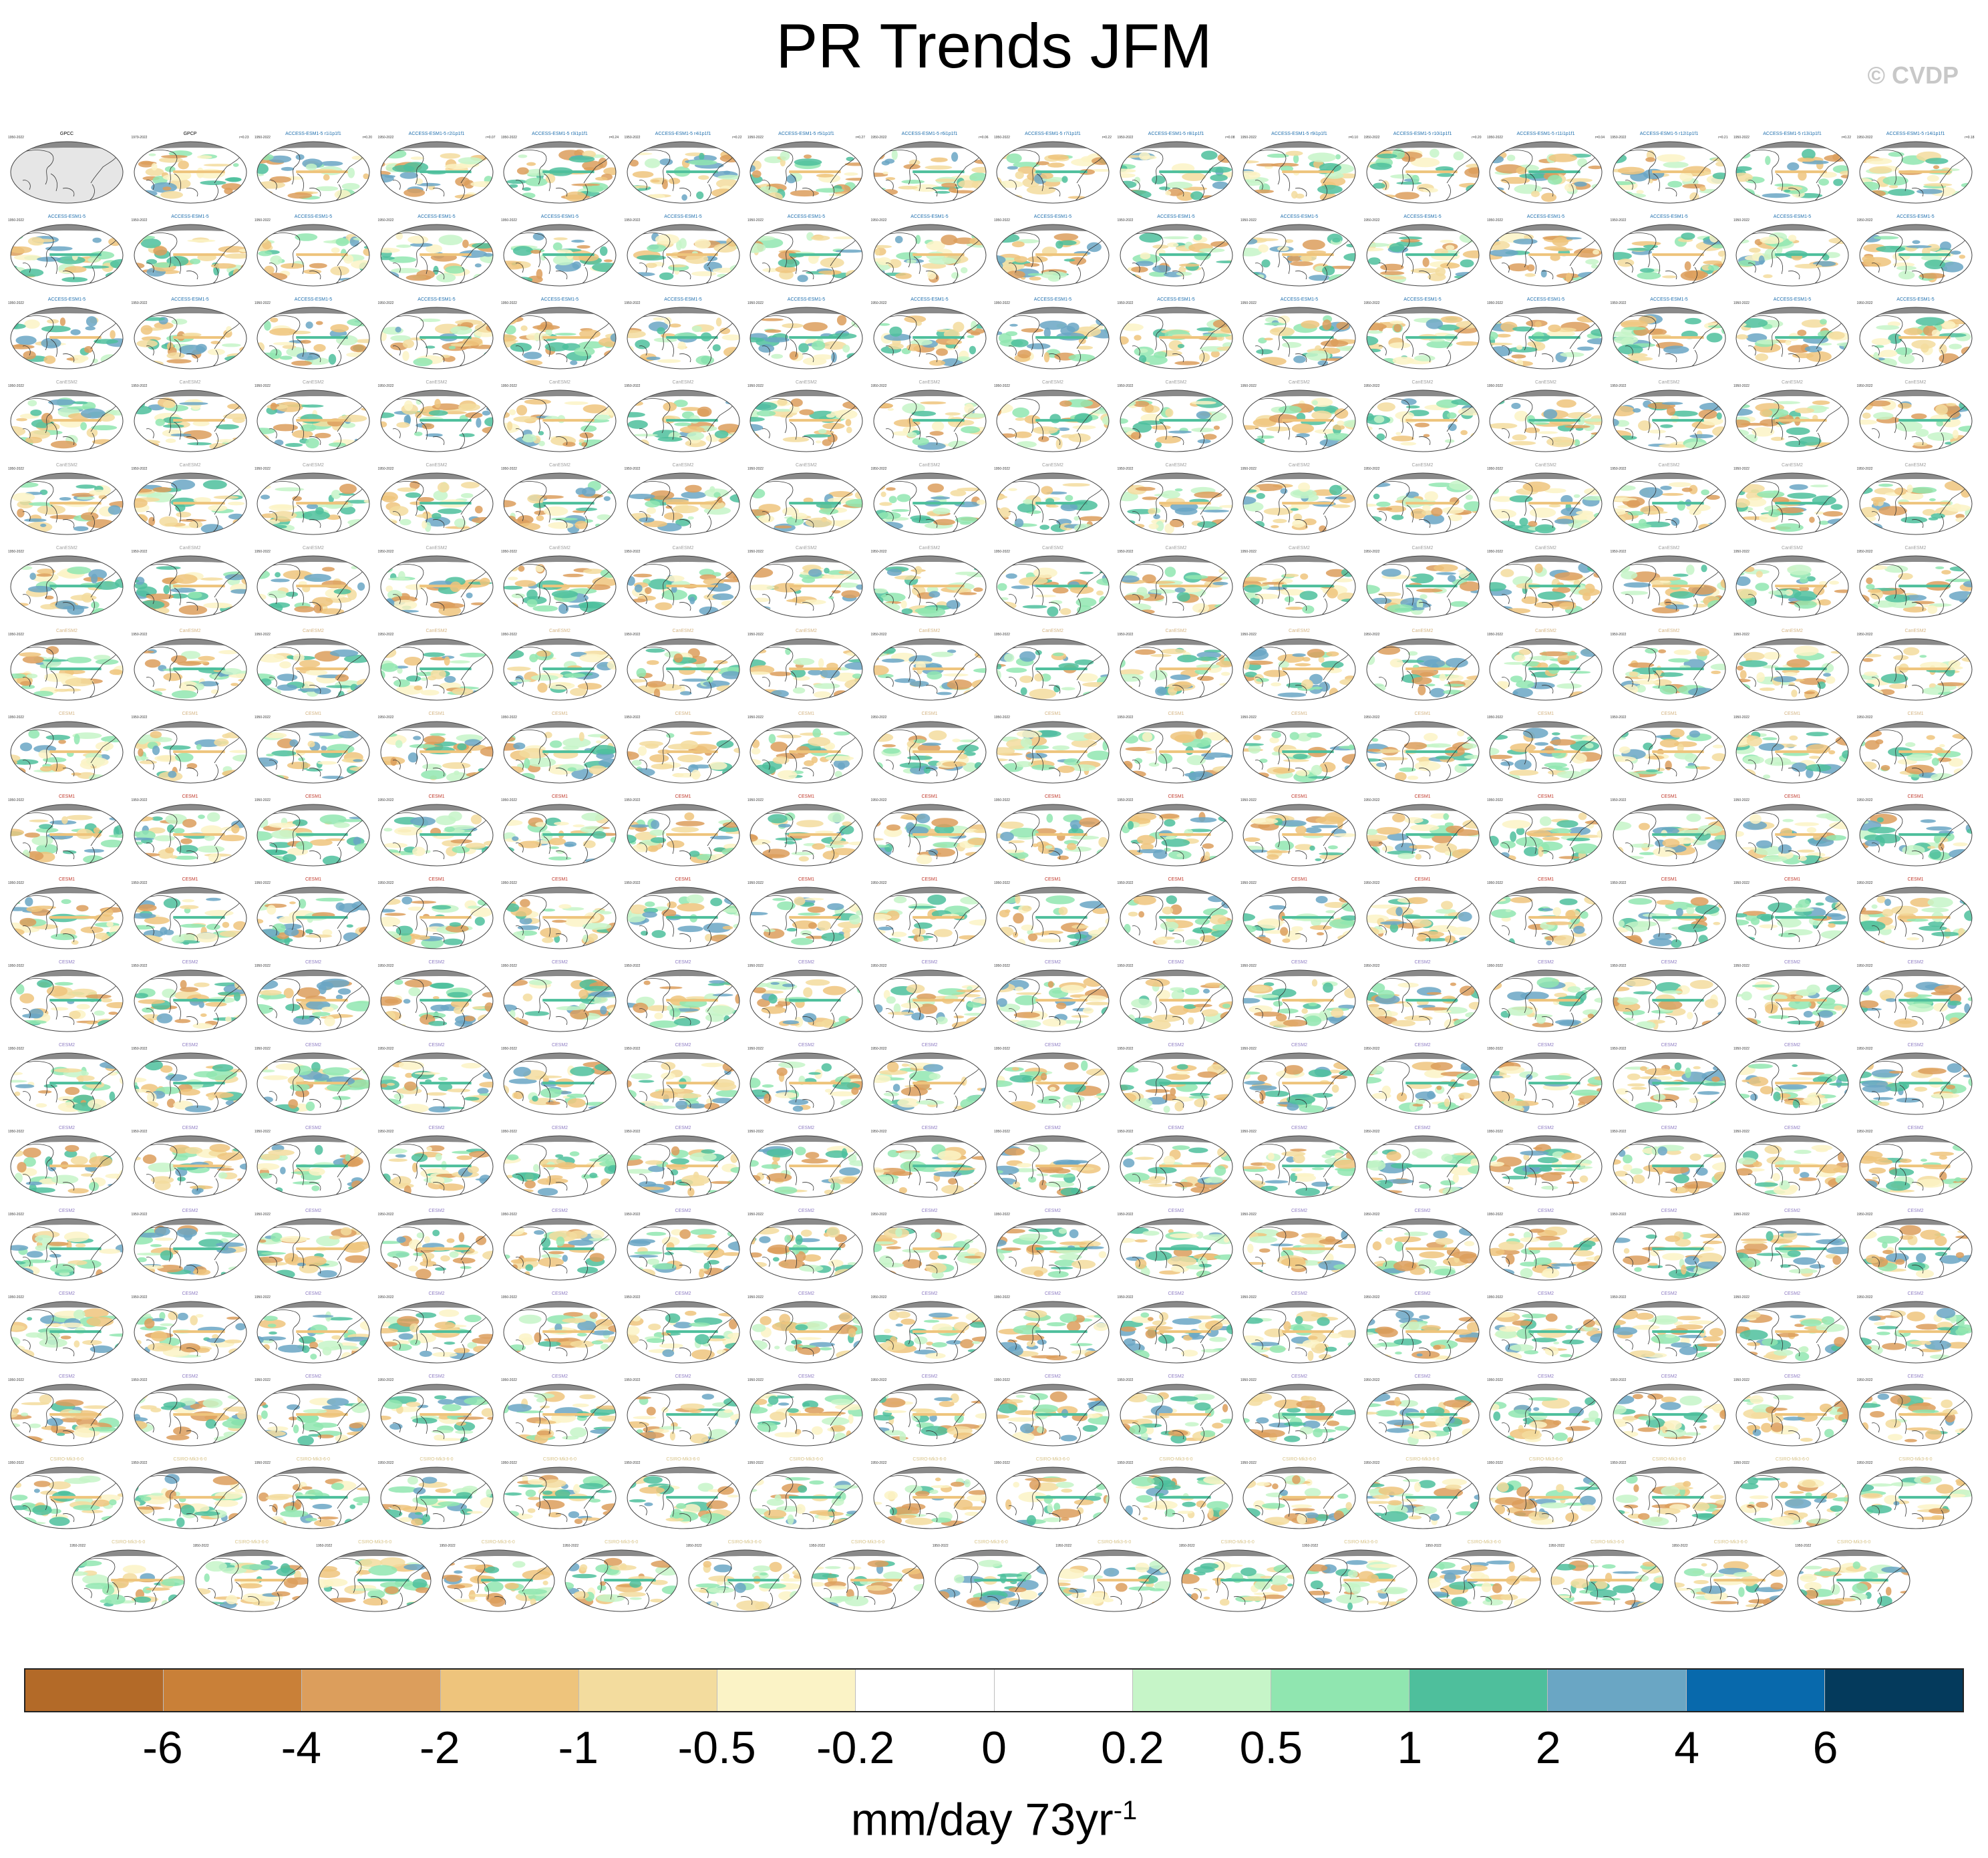  What do you see at coordinates (1792, 134) in the screenshot?
I see `panel-title: ACCESS-ESM1-5 r13i1p1f1` at bounding box center [1792, 134].